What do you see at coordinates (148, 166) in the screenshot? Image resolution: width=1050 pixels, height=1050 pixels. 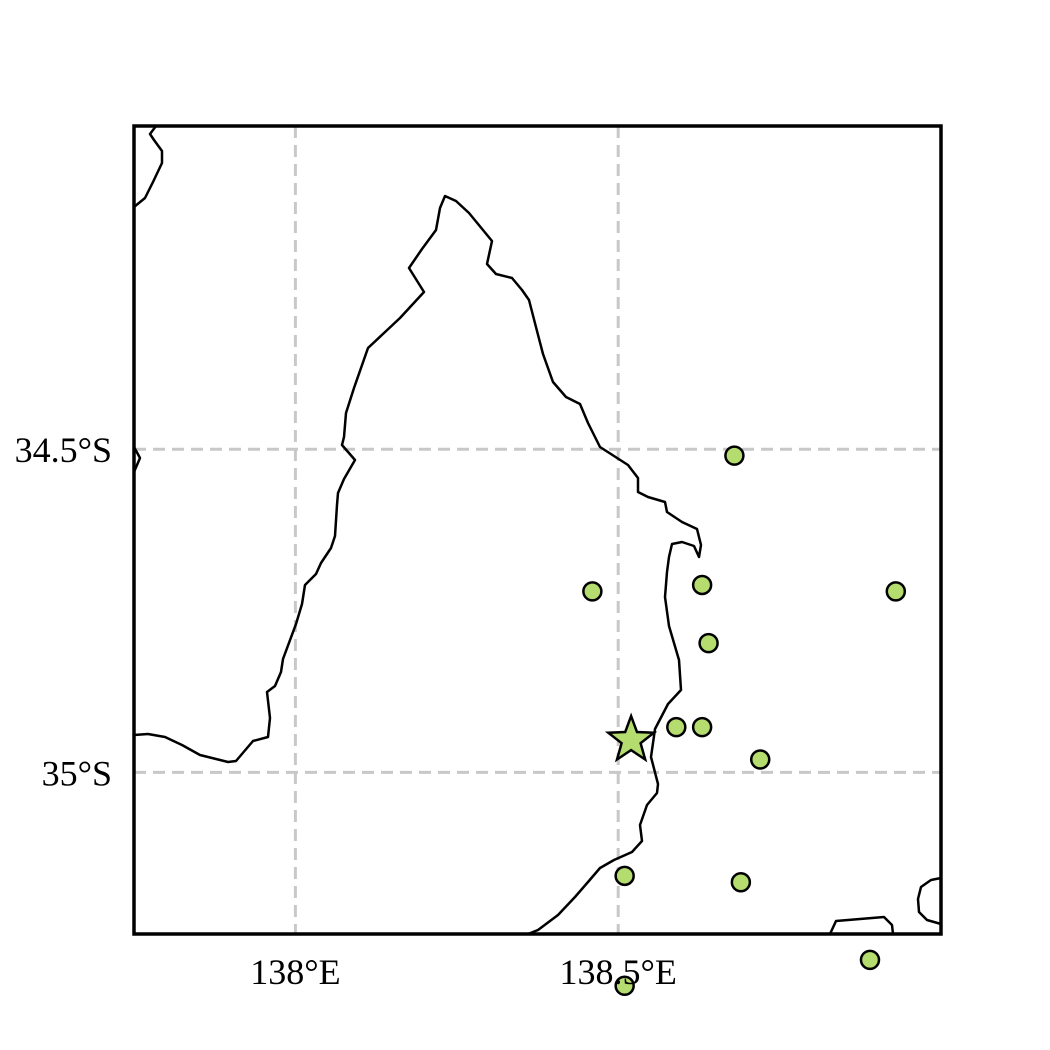 I see `coastline-northwest-land` at bounding box center [148, 166].